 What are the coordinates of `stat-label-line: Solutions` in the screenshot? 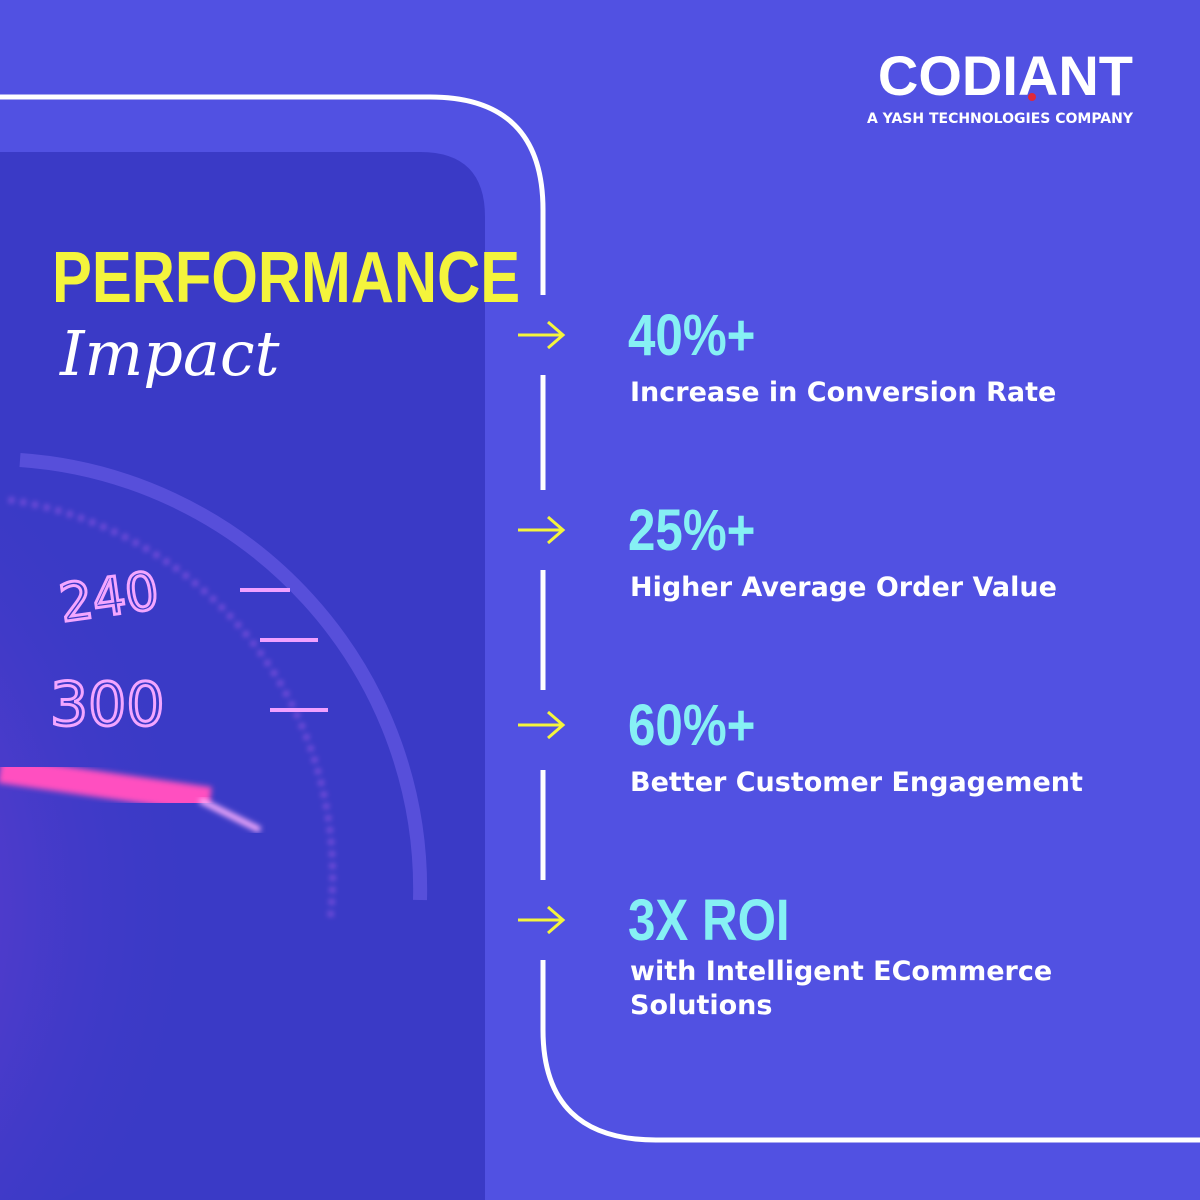 It's located at (701, 1005).